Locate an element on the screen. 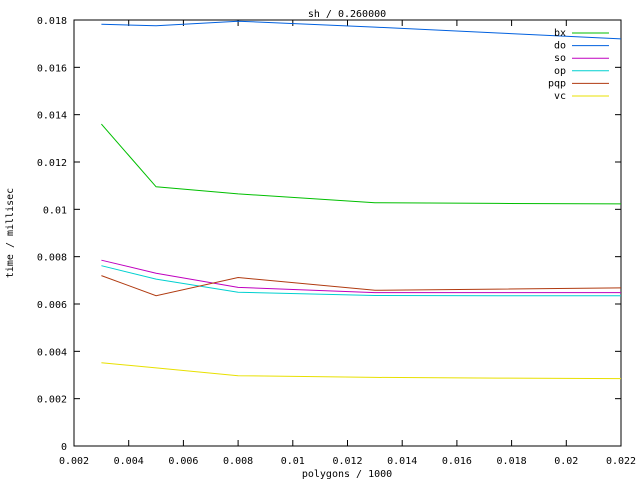  y-tick-label: 0.016 is located at coordinates (52, 68).